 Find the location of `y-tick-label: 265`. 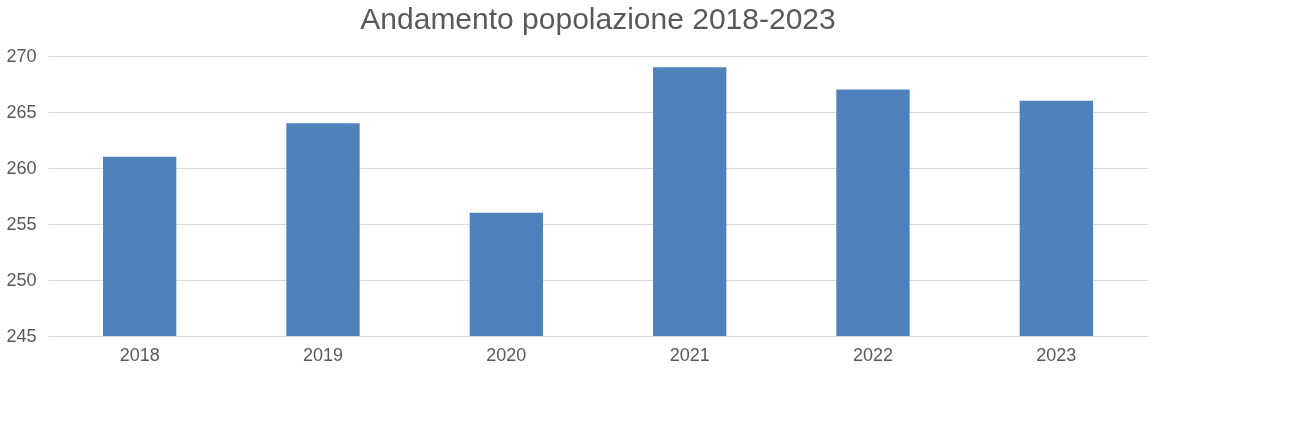

y-tick-label: 265 is located at coordinates (21, 111).